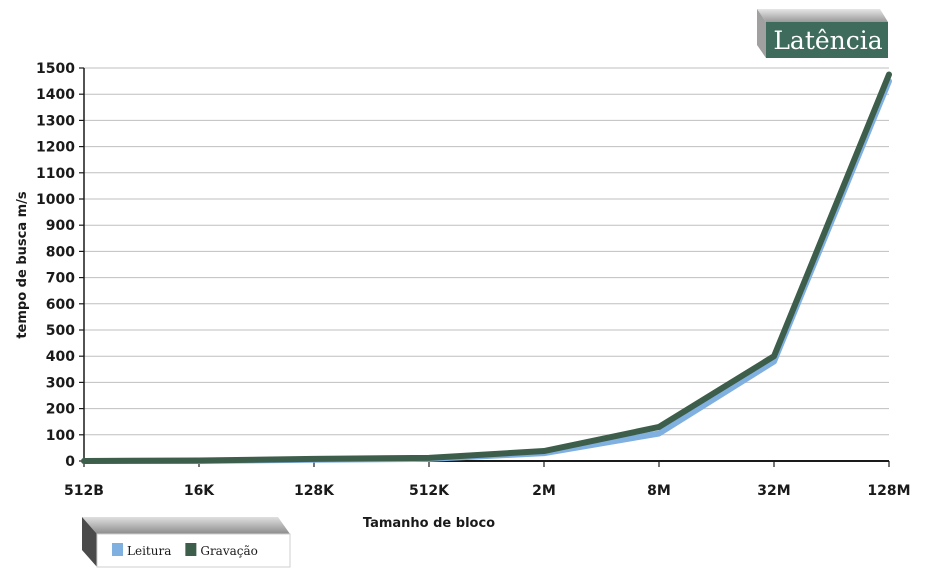 The image size is (925, 569). I want to click on y-tick-label: 1200, so click(55, 148).